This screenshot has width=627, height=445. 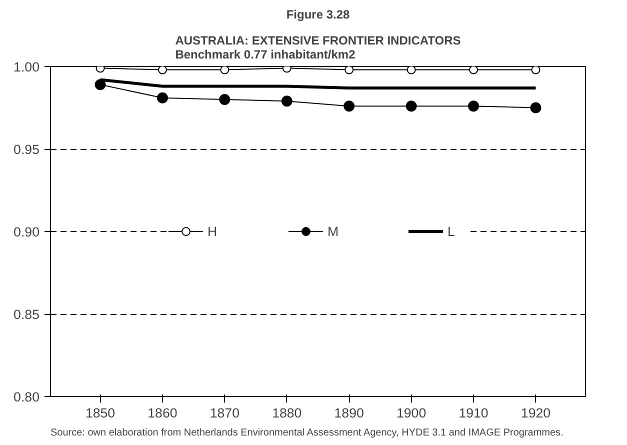 I want to click on chart-title: Figure 3.28, so click(x=318, y=15).